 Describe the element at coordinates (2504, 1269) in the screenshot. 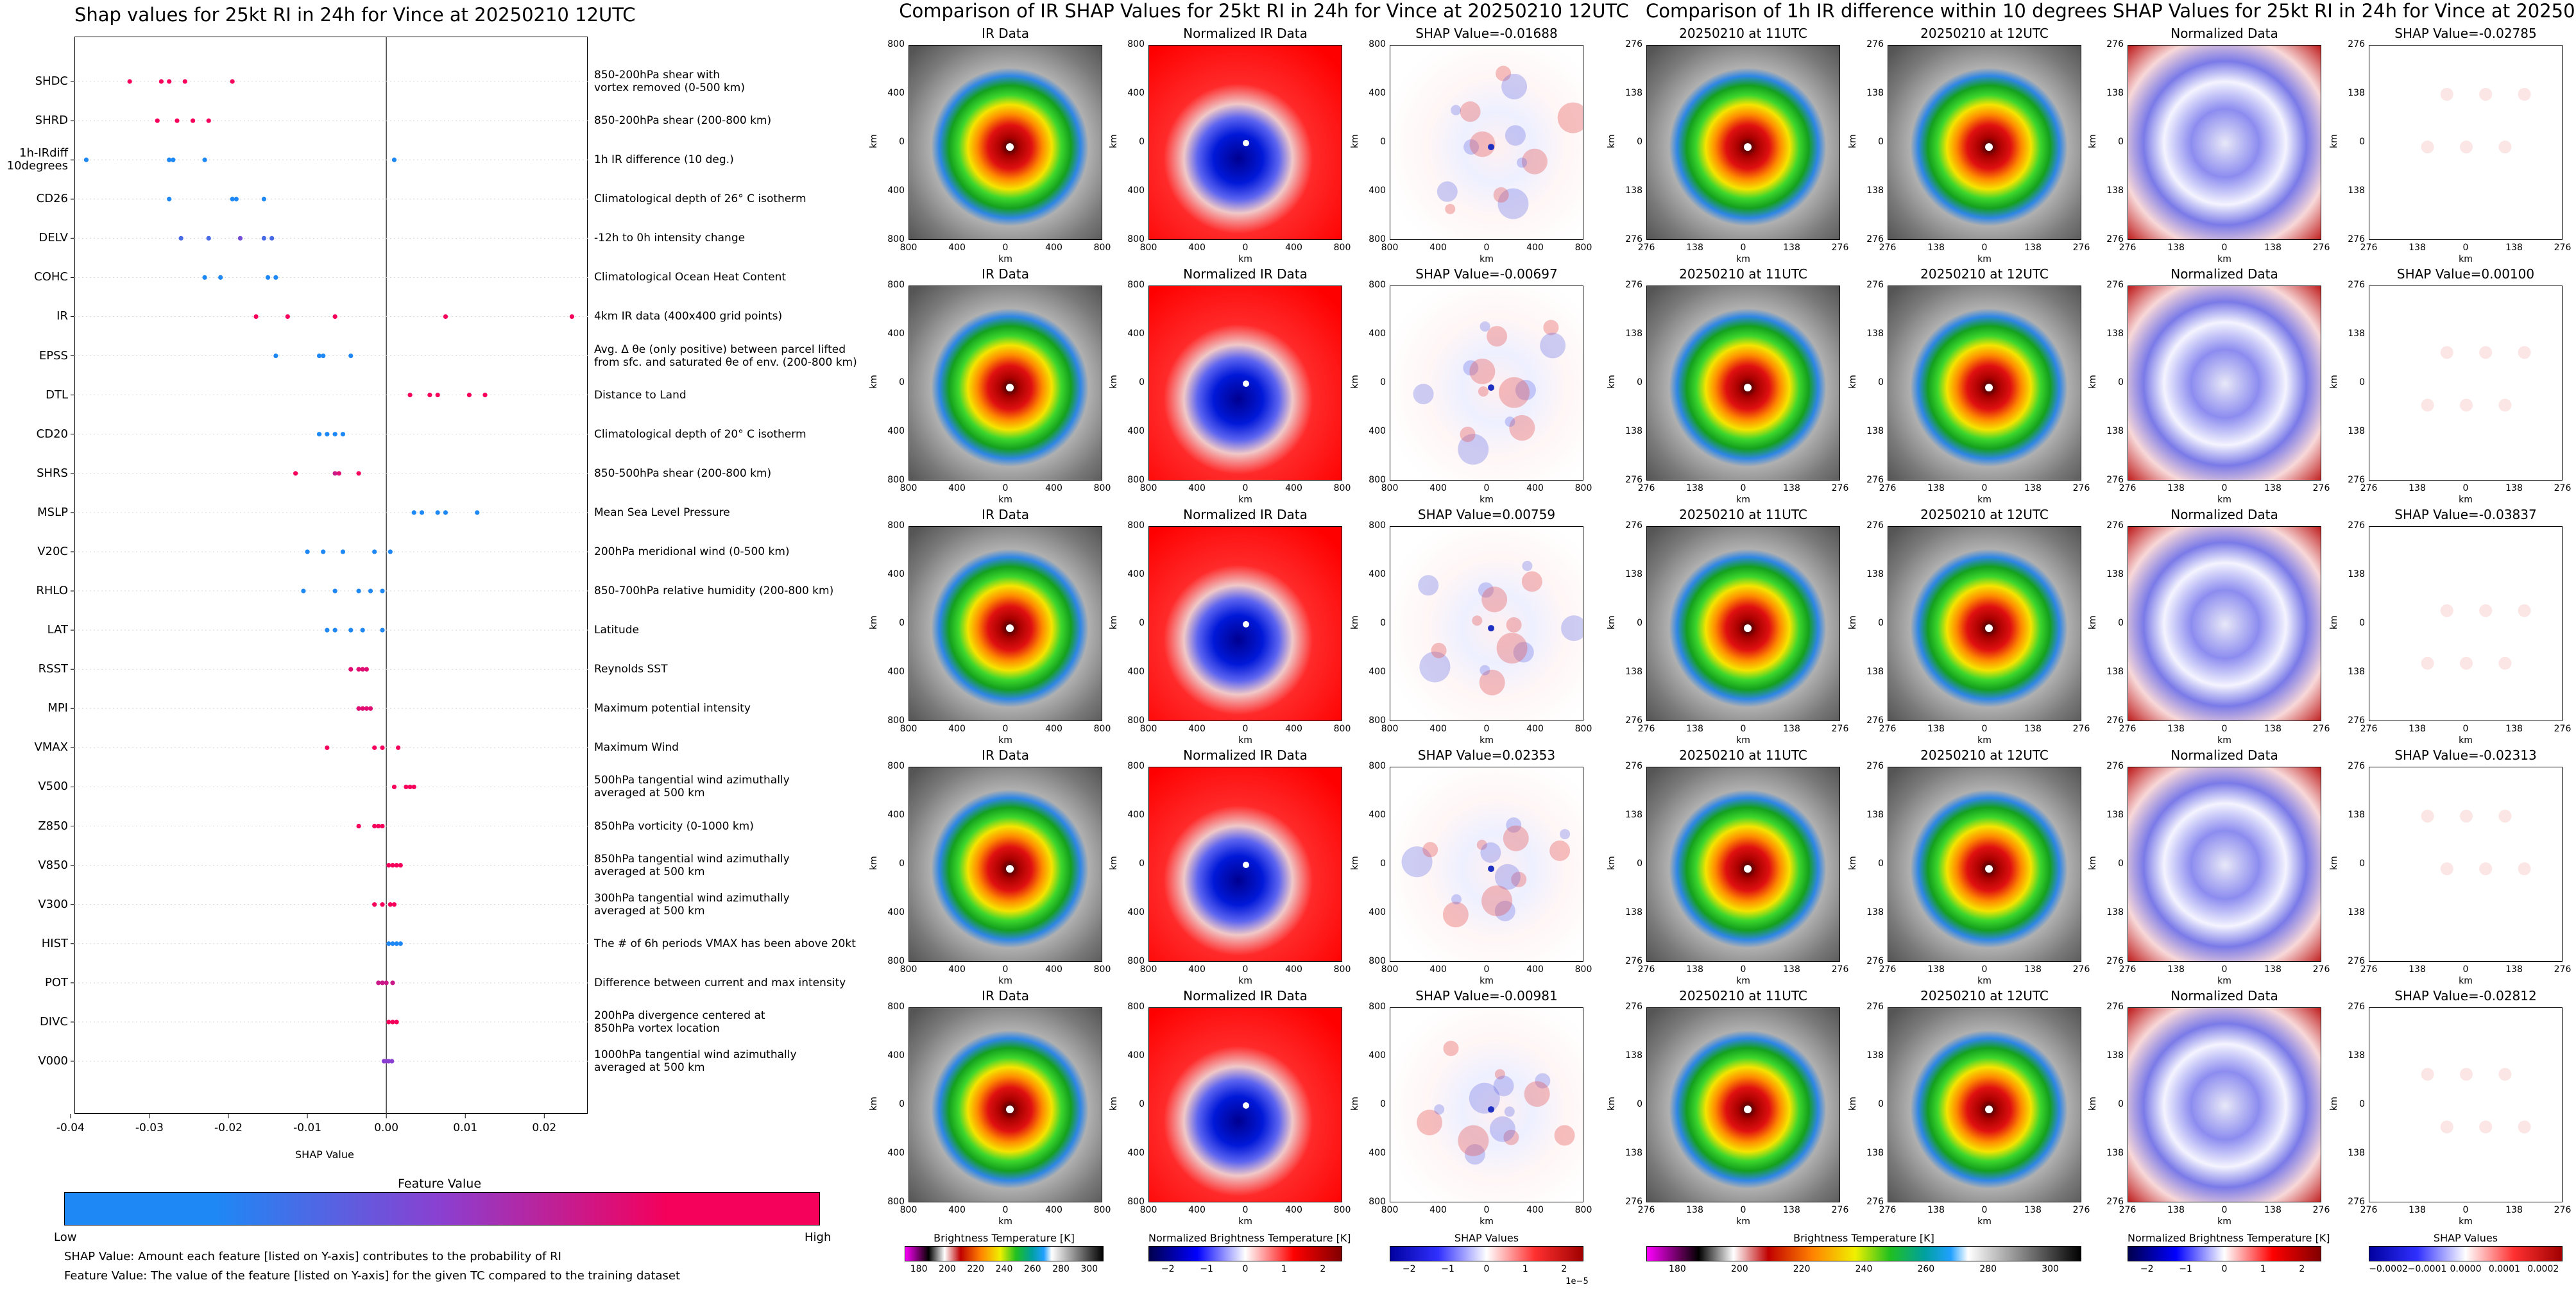

I see `diff-shap-colorbar-tick: 0.0001` at that location.